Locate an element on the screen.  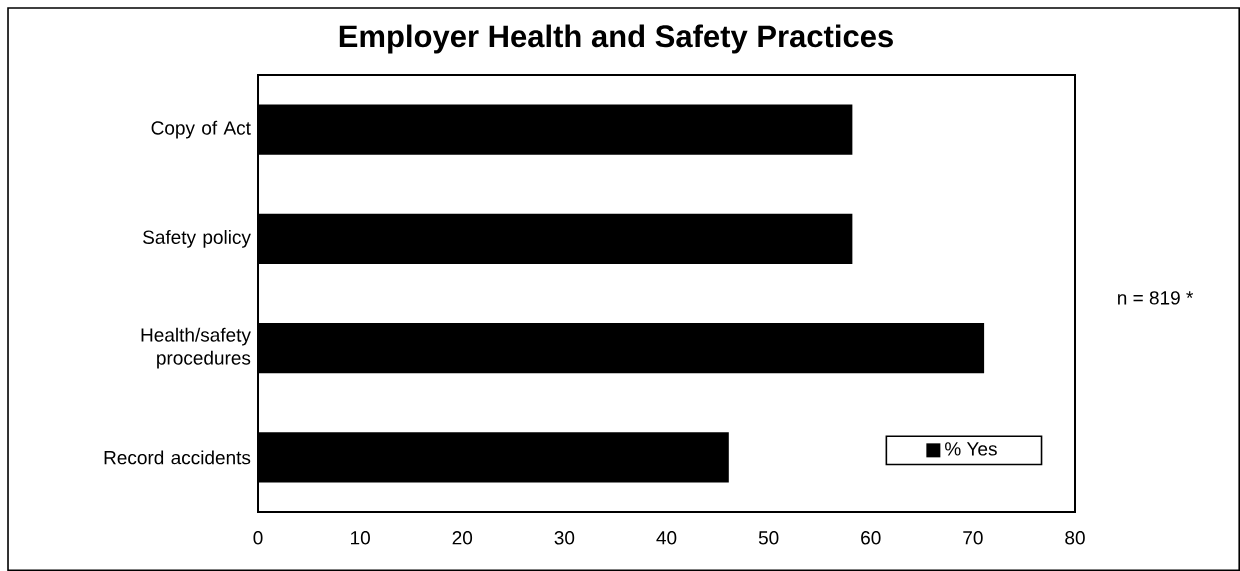
legend-label: % Yes is located at coordinates (971, 449).